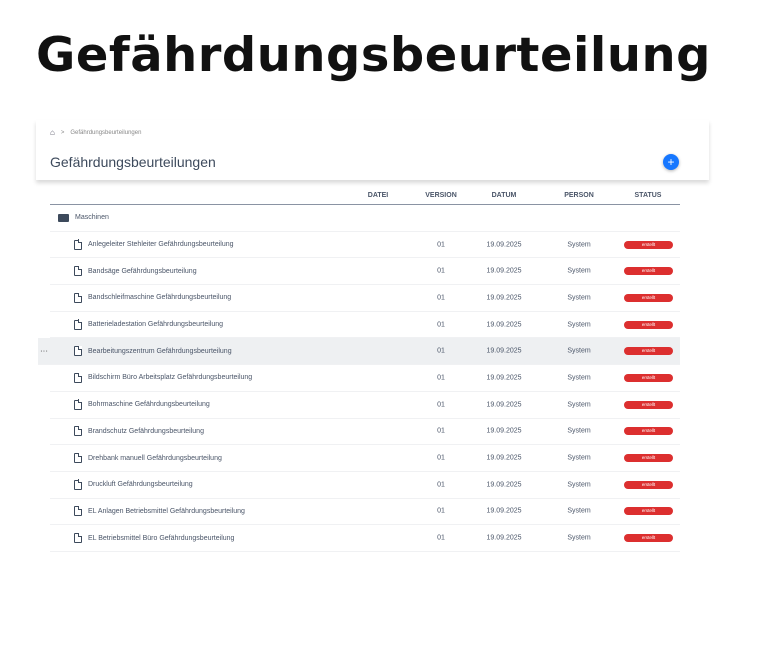  What do you see at coordinates (441, 195) in the screenshot?
I see `column-version: VERSION` at bounding box center [441, 195].